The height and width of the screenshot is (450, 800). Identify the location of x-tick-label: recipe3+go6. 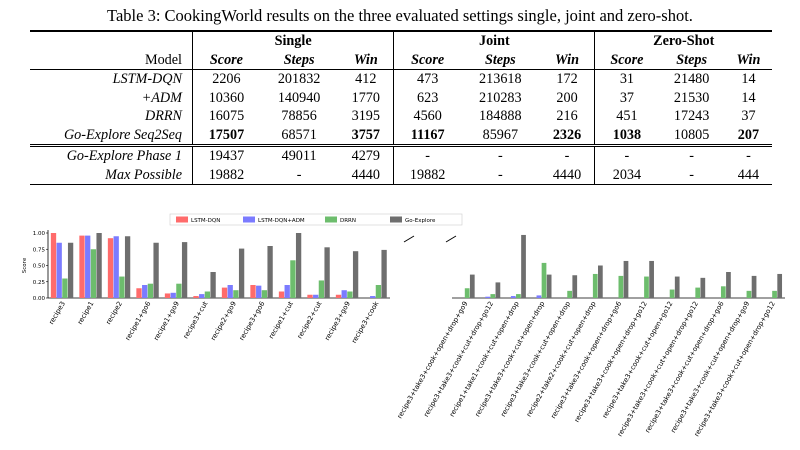
(252, 321).